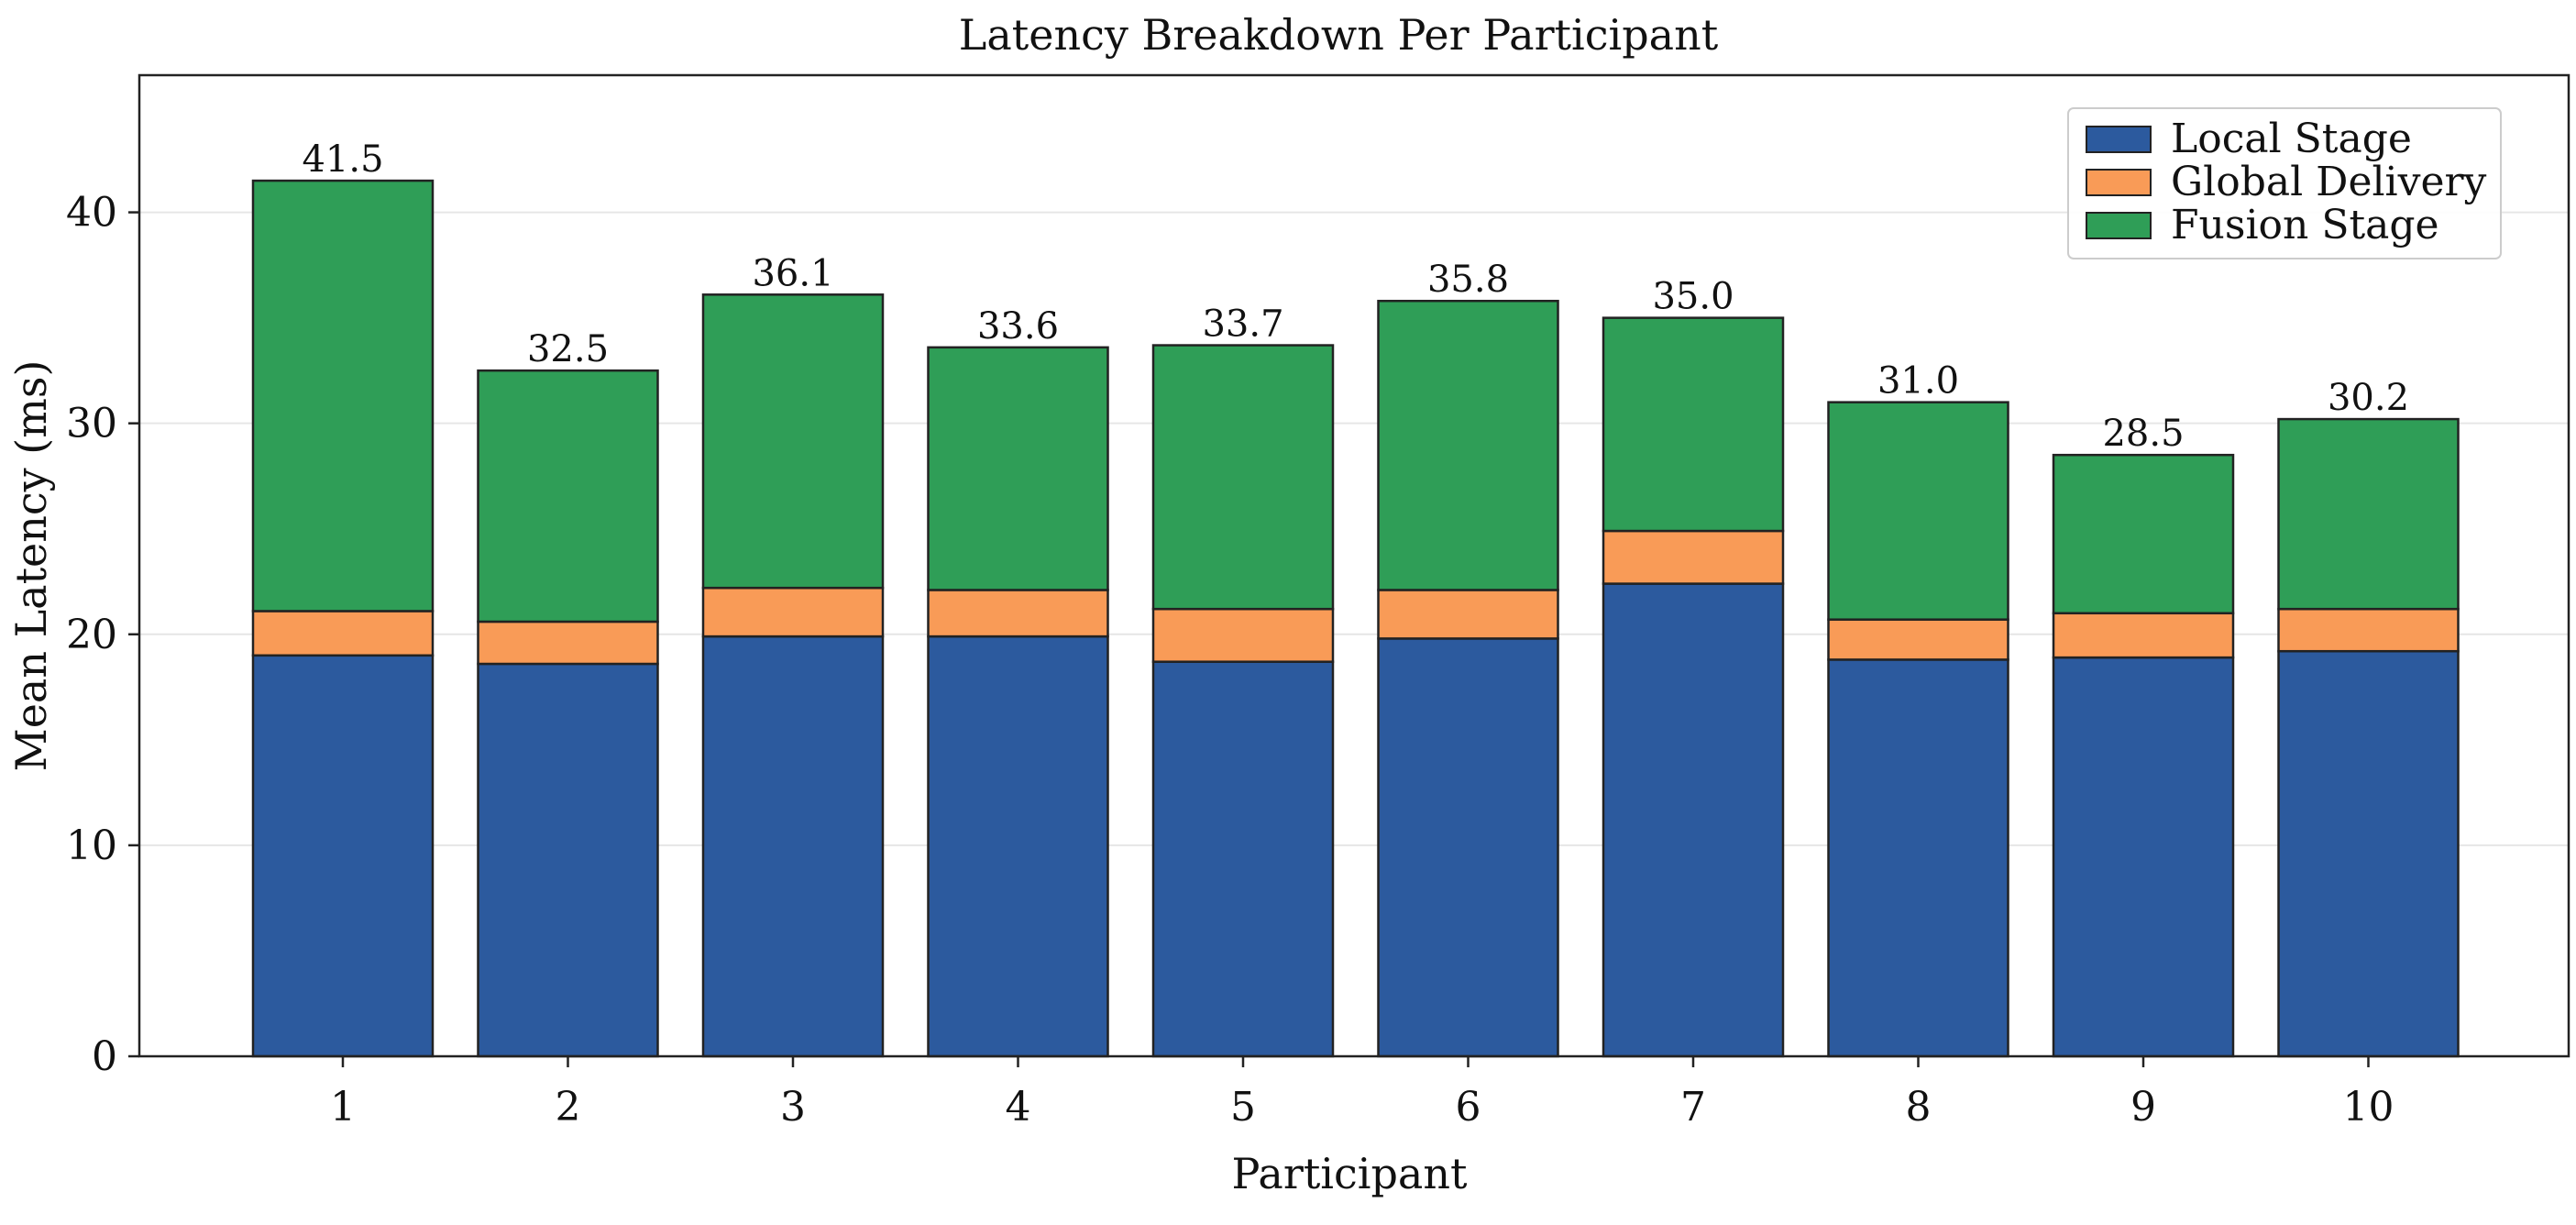 The width and height of the screenshot is (2576, 1225). What do you see at coordinates (1243, 859) in the screenshot?
I see `bar-local-stage-p5` at bounding box center [1243, 859].